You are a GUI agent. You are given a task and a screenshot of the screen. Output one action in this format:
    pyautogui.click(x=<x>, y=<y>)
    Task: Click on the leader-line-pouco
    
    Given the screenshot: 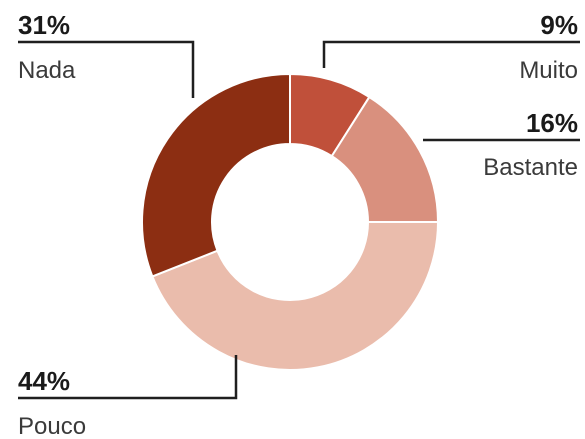 What is the action you would take?
    pyautogui.click(x=128, y=377)
    